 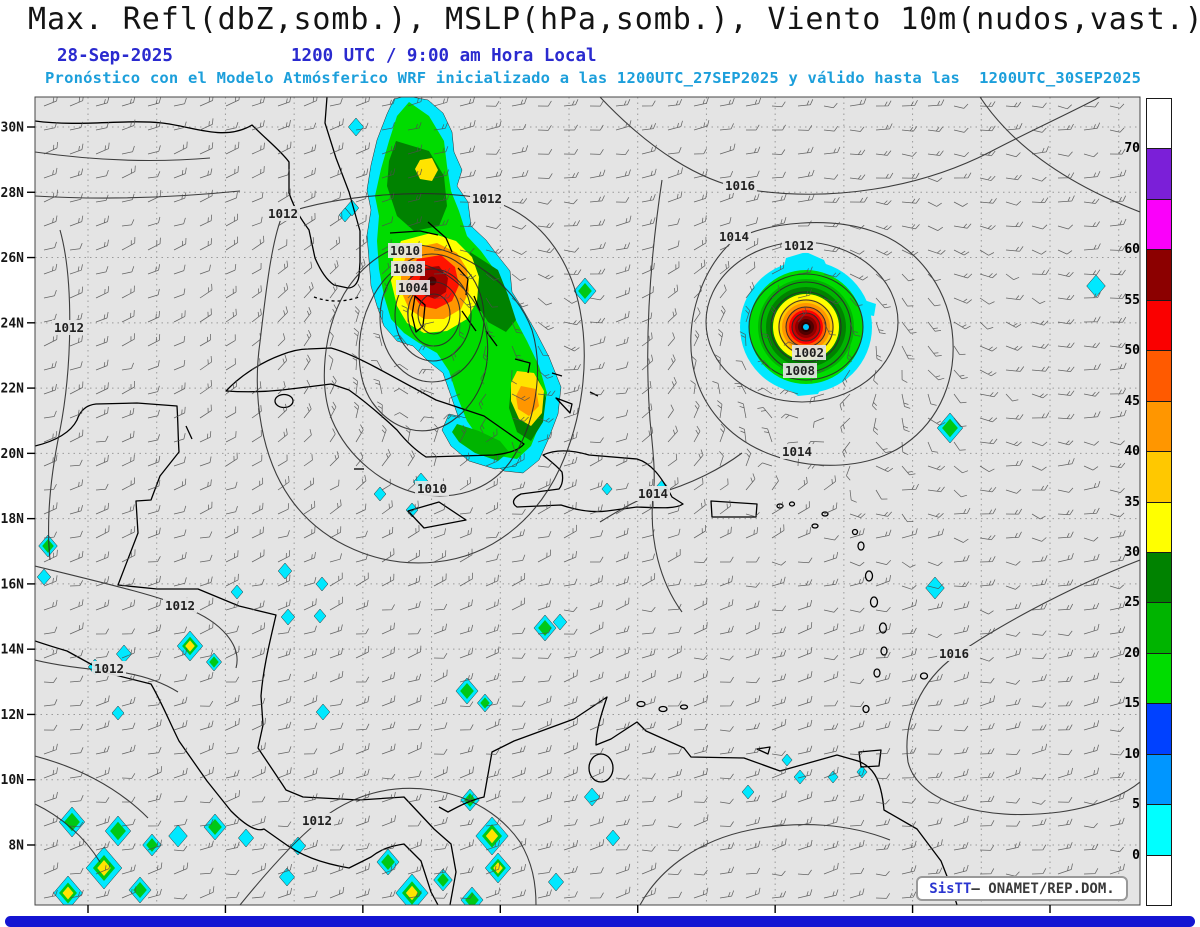 What do you see at coordinates (1132, 300) in the screenshot?
I see `colorbar-tick-label: 55` at bounding box center [1132, 300].